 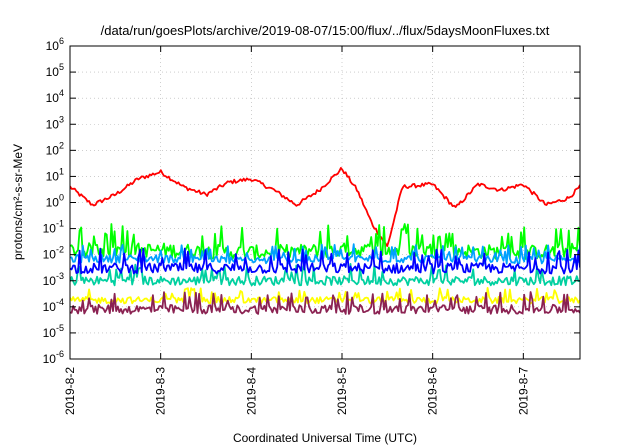 What do you see at coordinates (433, 391) in the screenshot?
I see `x-tick-label: 2019-8-6` at bounding box center [433, 391].